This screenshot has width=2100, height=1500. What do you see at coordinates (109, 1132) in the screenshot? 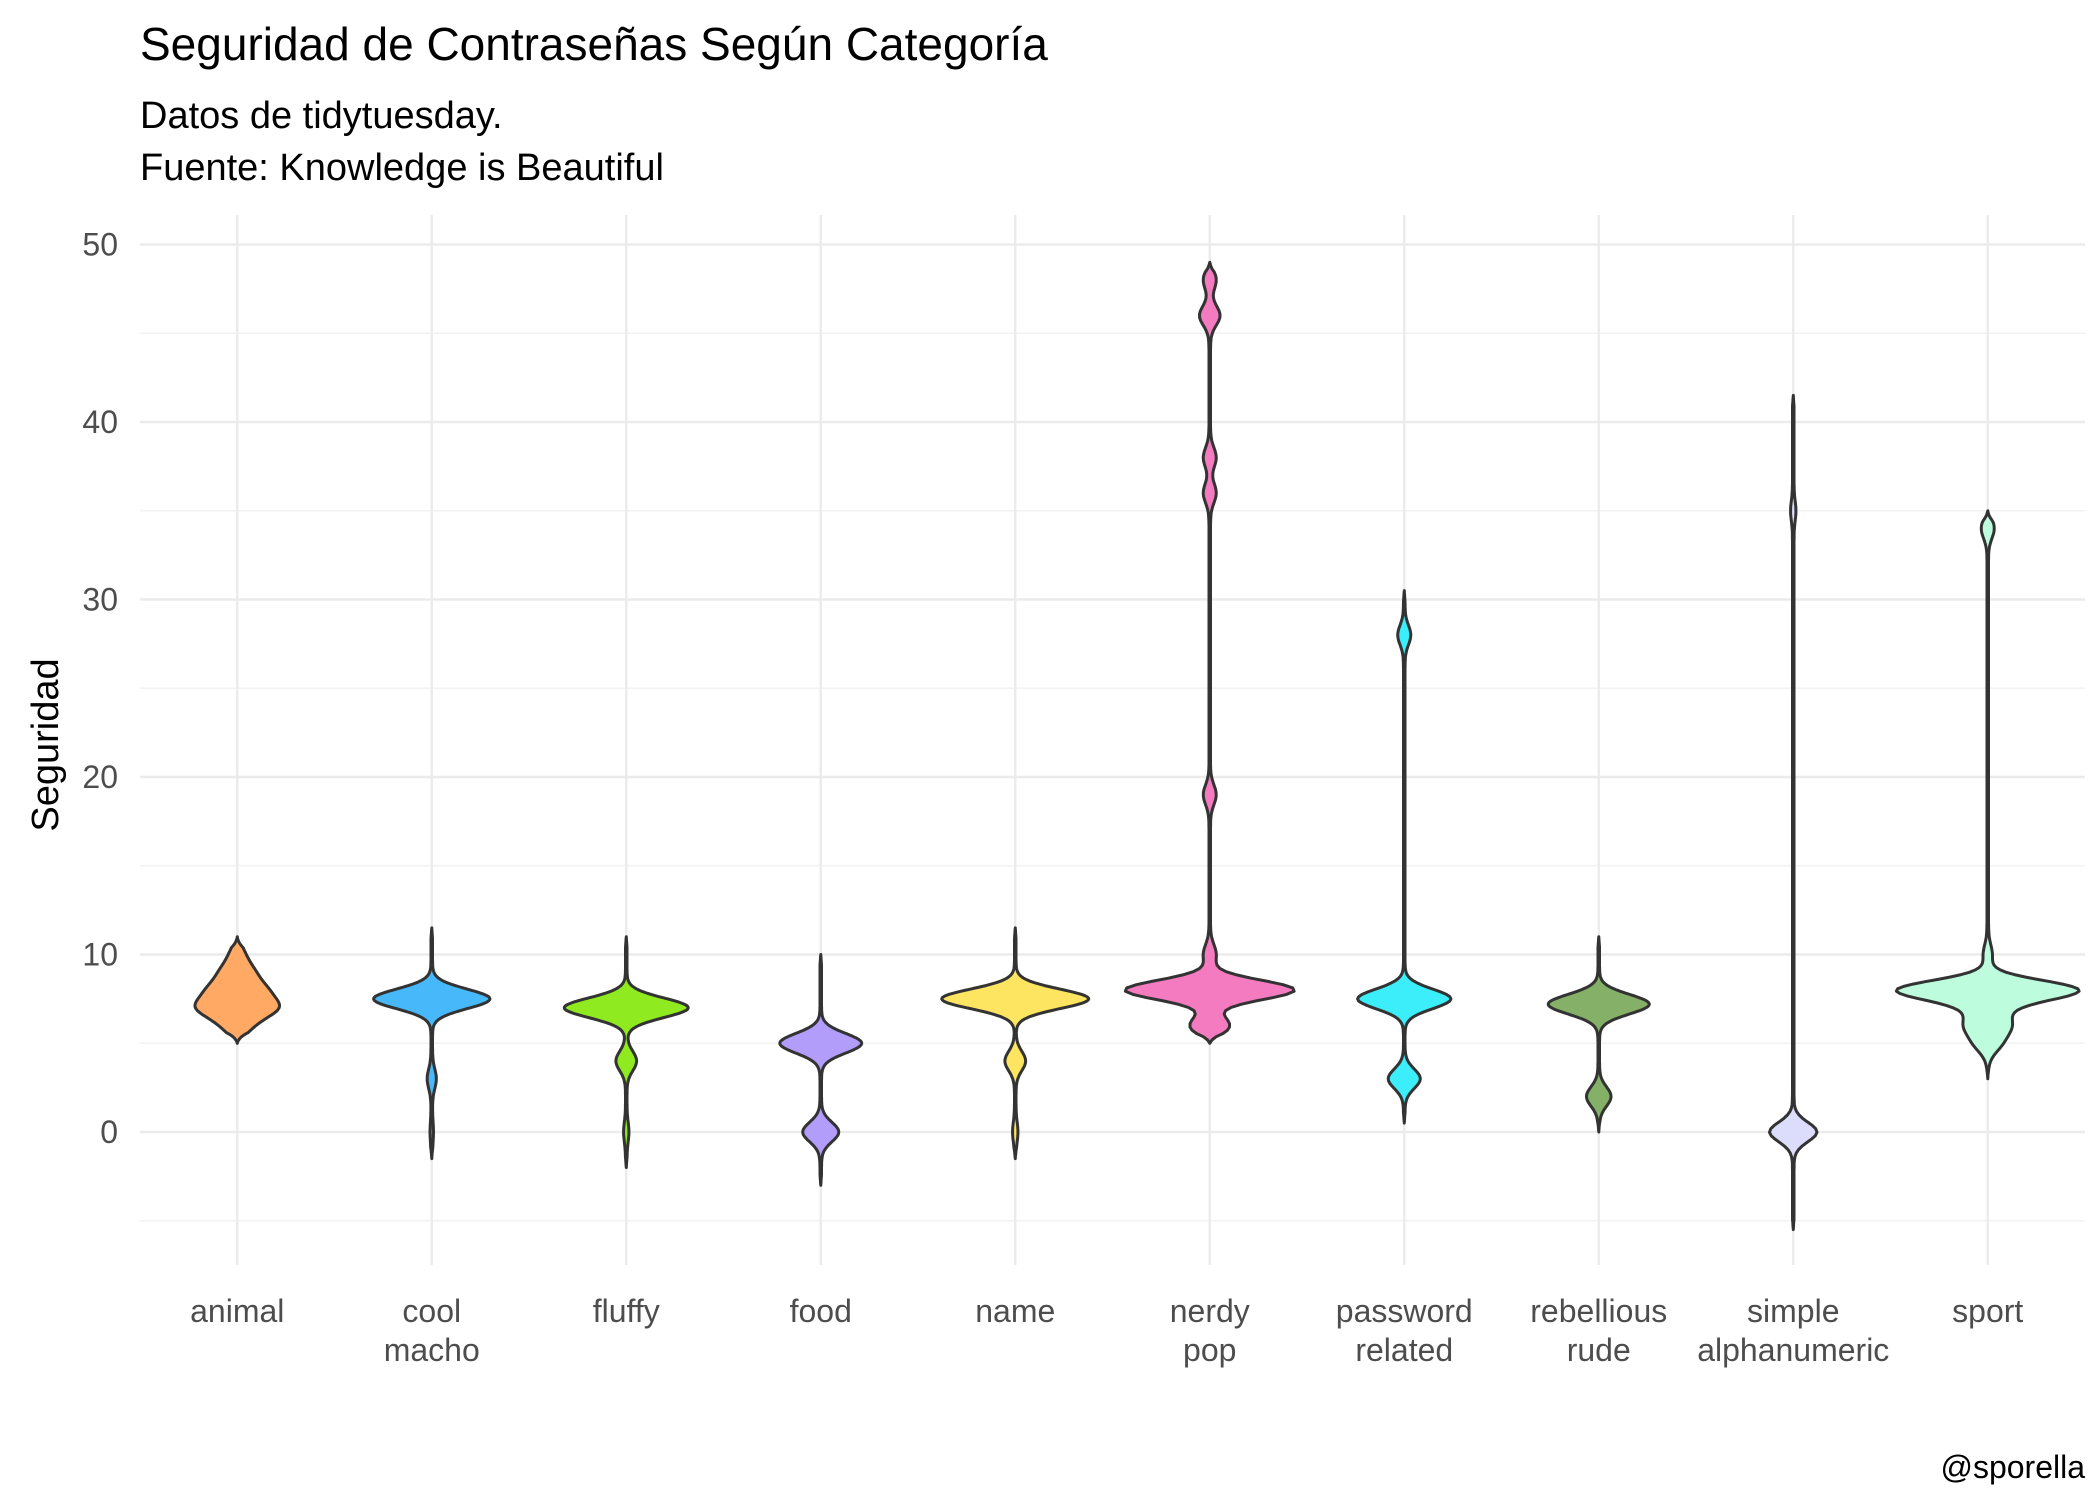
I see `y-tick-label: 0` at bounding box center [109, 1132].